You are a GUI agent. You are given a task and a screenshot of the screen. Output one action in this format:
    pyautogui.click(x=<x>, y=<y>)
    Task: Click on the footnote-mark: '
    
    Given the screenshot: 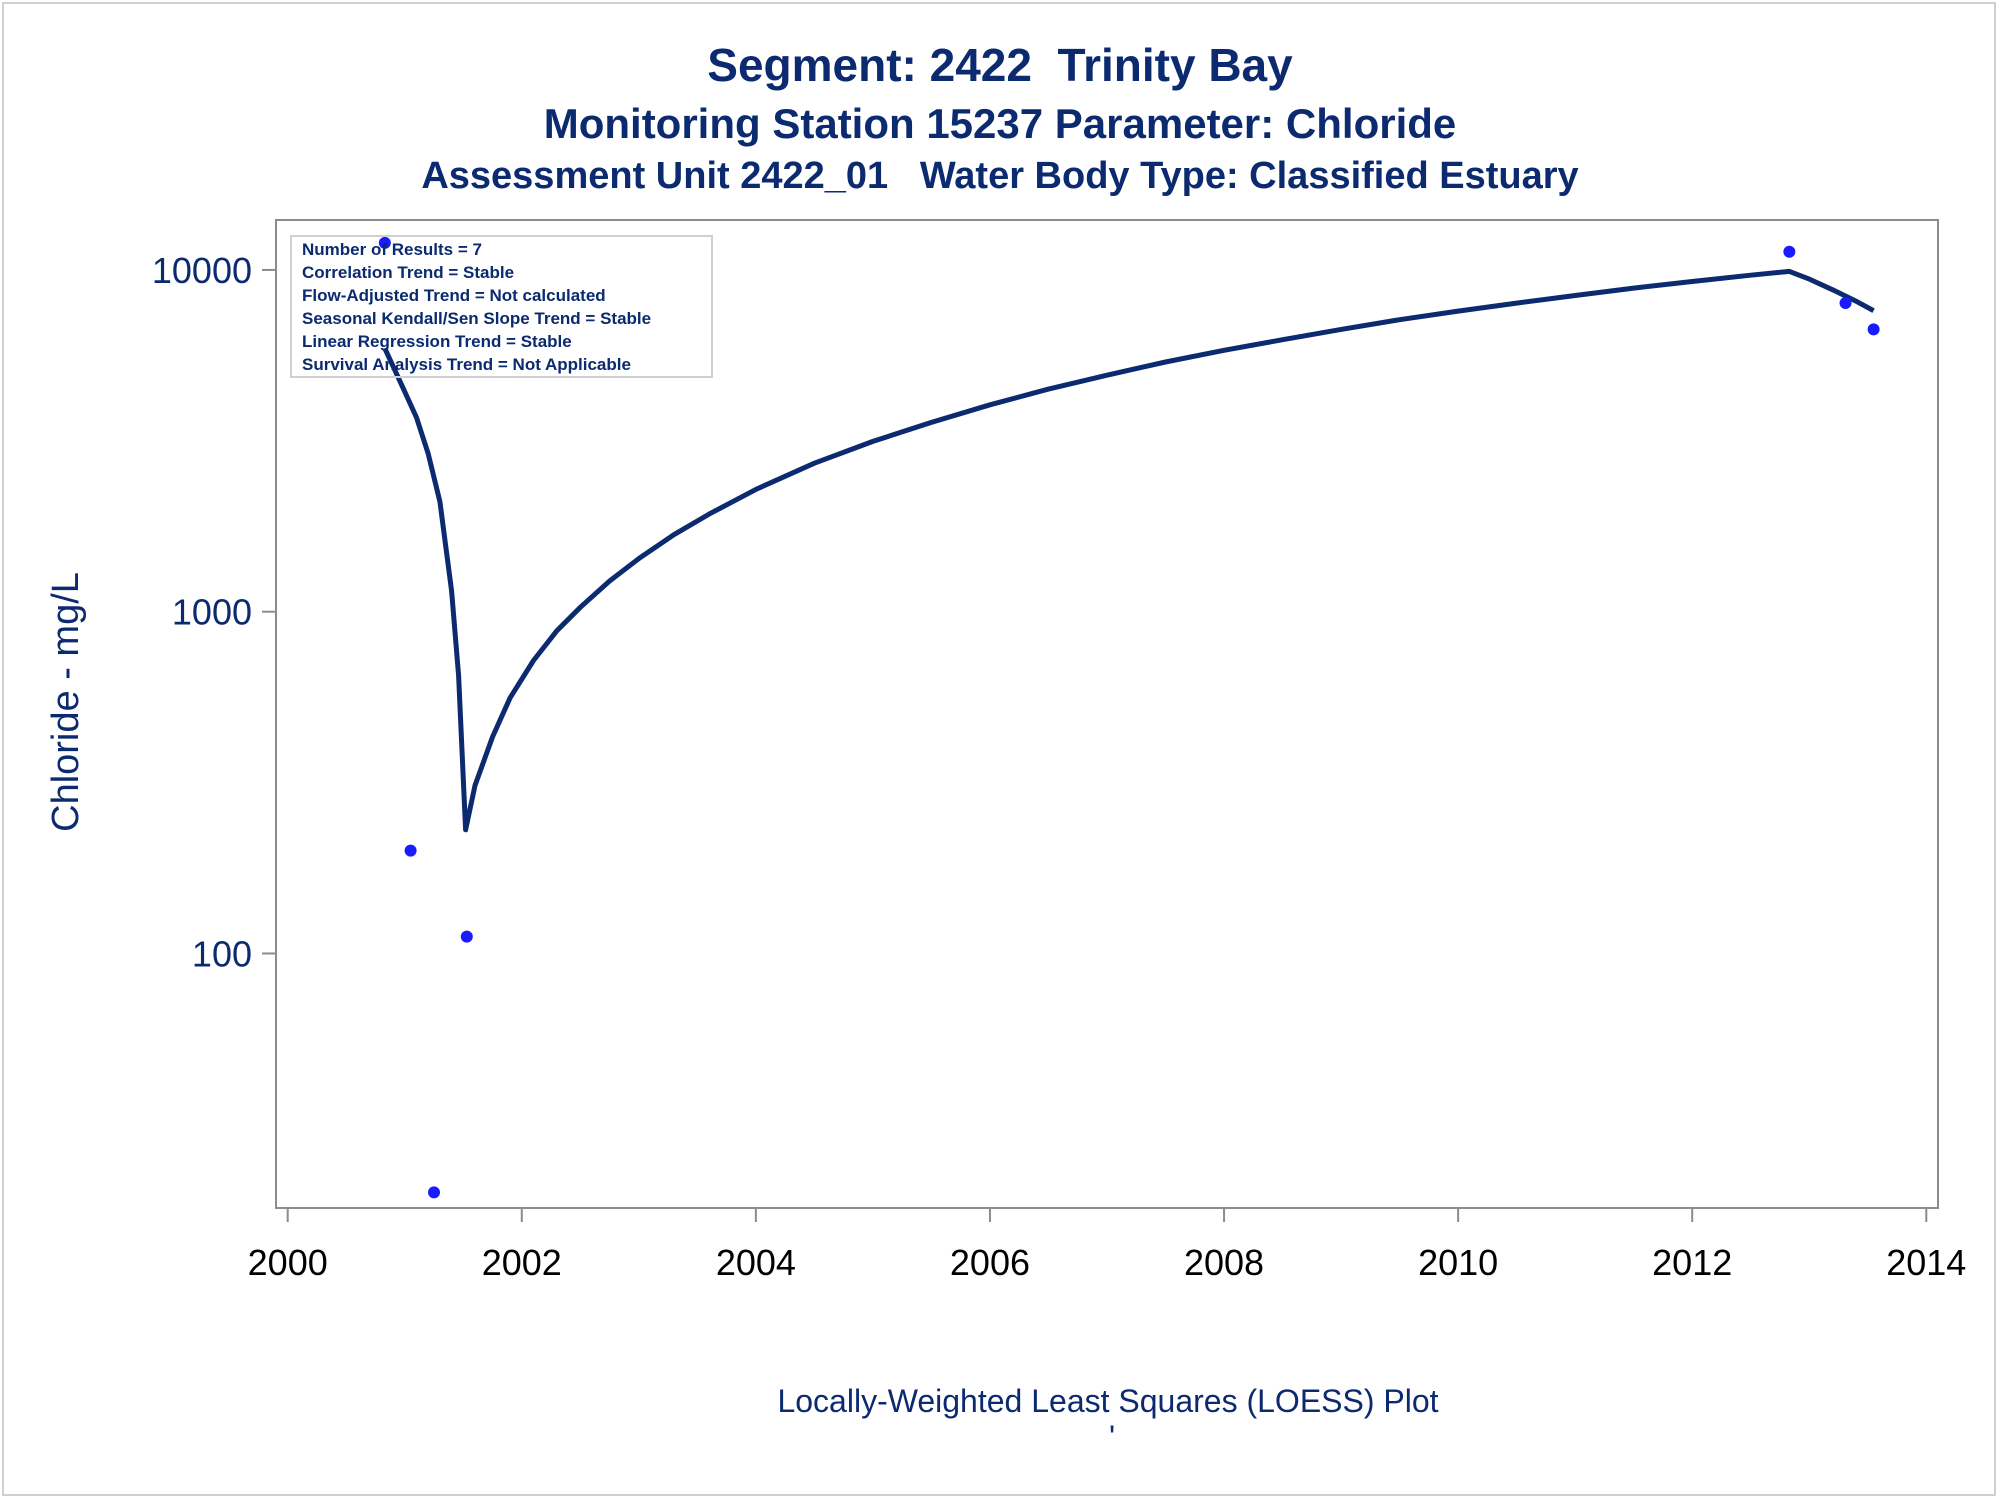 What is the action you would take?
    pyautogui.click(x=1112, y=1437)
    